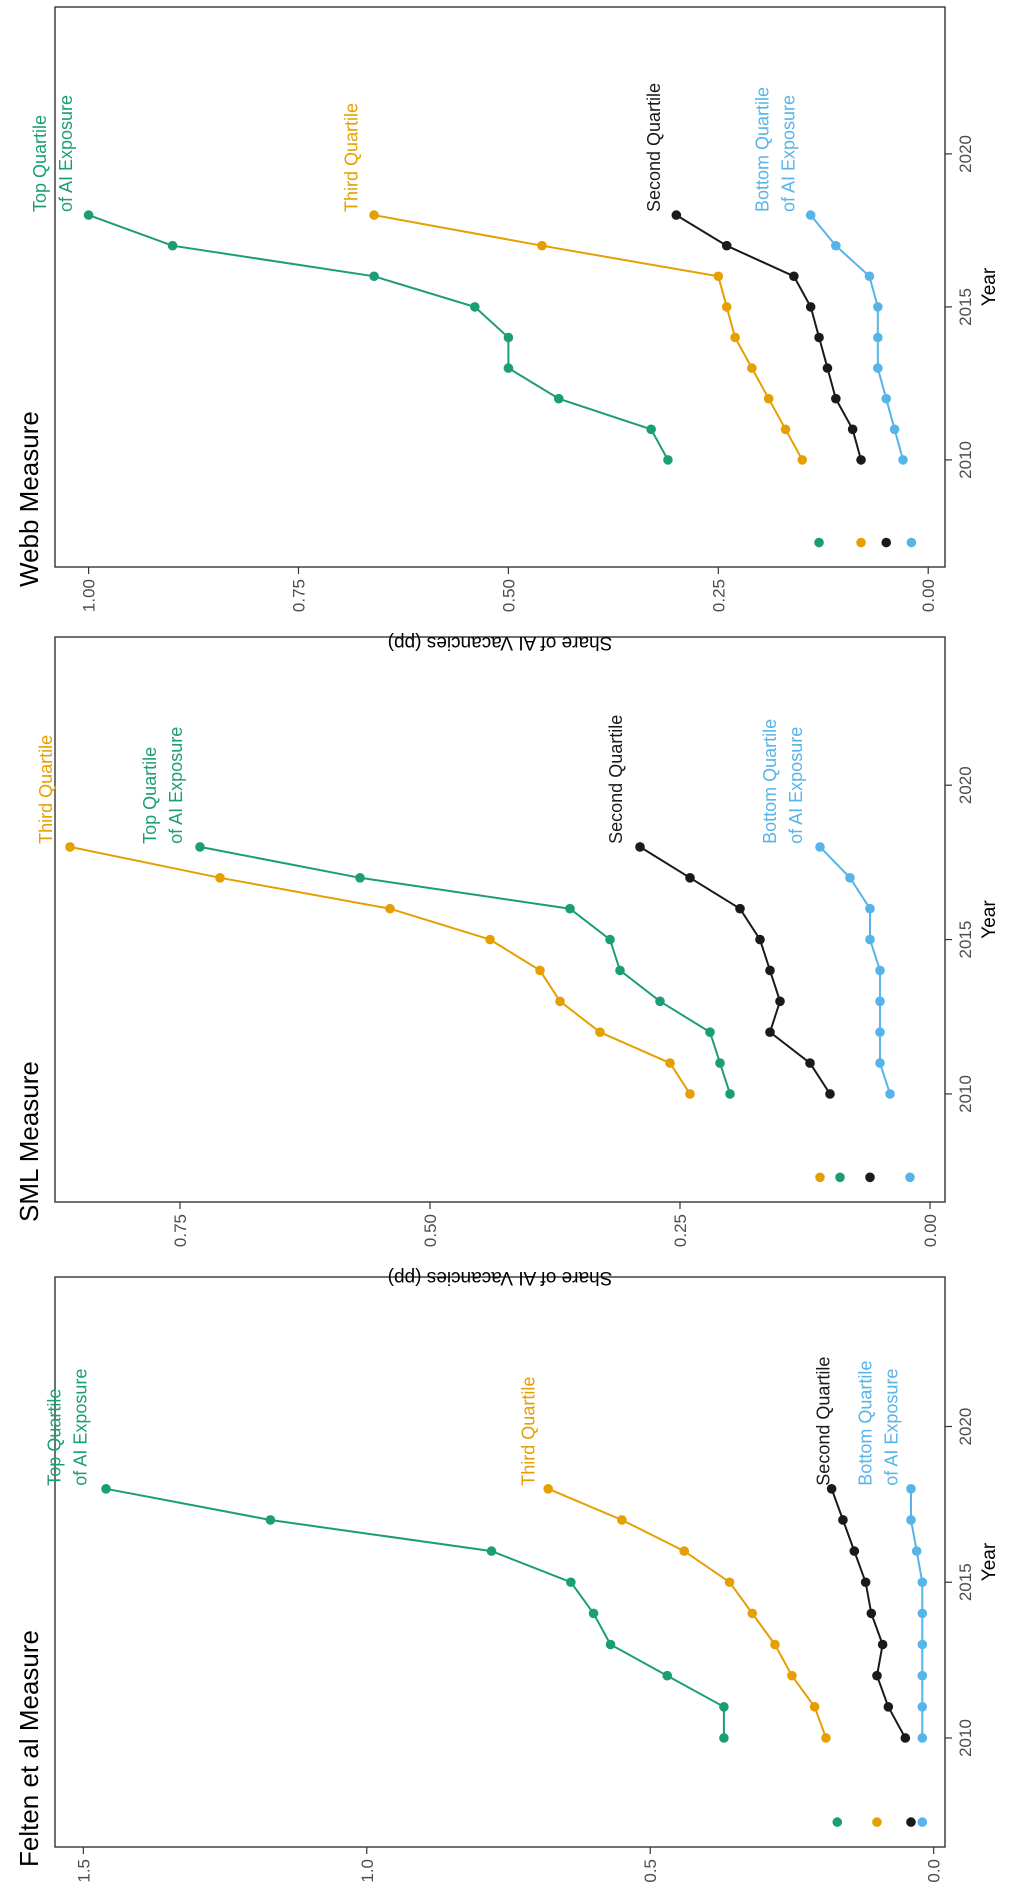 The width and height of the screenshot is (1023, 1902). I want to click on series-label-bottom: Bottom Quartile of AI Exposure, so click(783, 781).